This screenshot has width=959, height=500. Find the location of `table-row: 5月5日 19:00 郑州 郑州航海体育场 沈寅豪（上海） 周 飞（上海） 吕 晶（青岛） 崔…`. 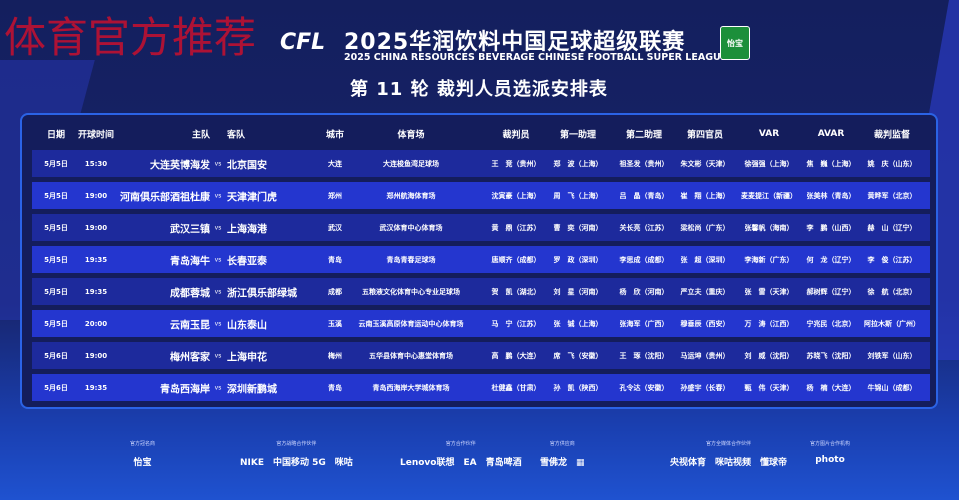

table-row: 5月5日 19:00 郑州 郑州航海体育场 沈寅豪（上海） 周 飞（上海） 吕 晶（青岛） 崔… is located at coordinates (481, 195).